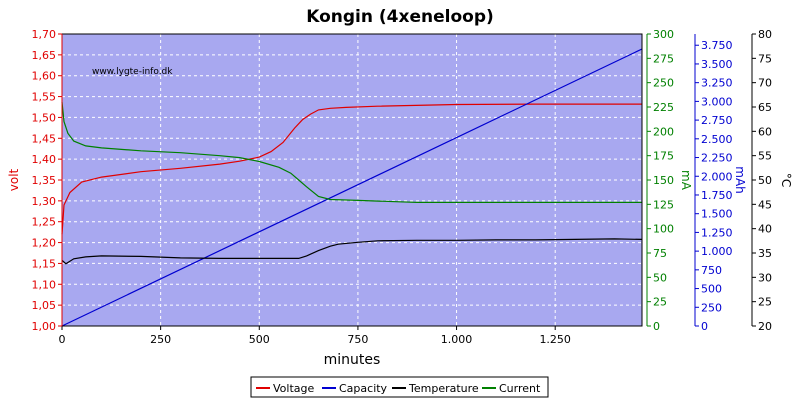 The image size is (800, 400). I want to click on y-tick-label: 125, so click(663, 204).